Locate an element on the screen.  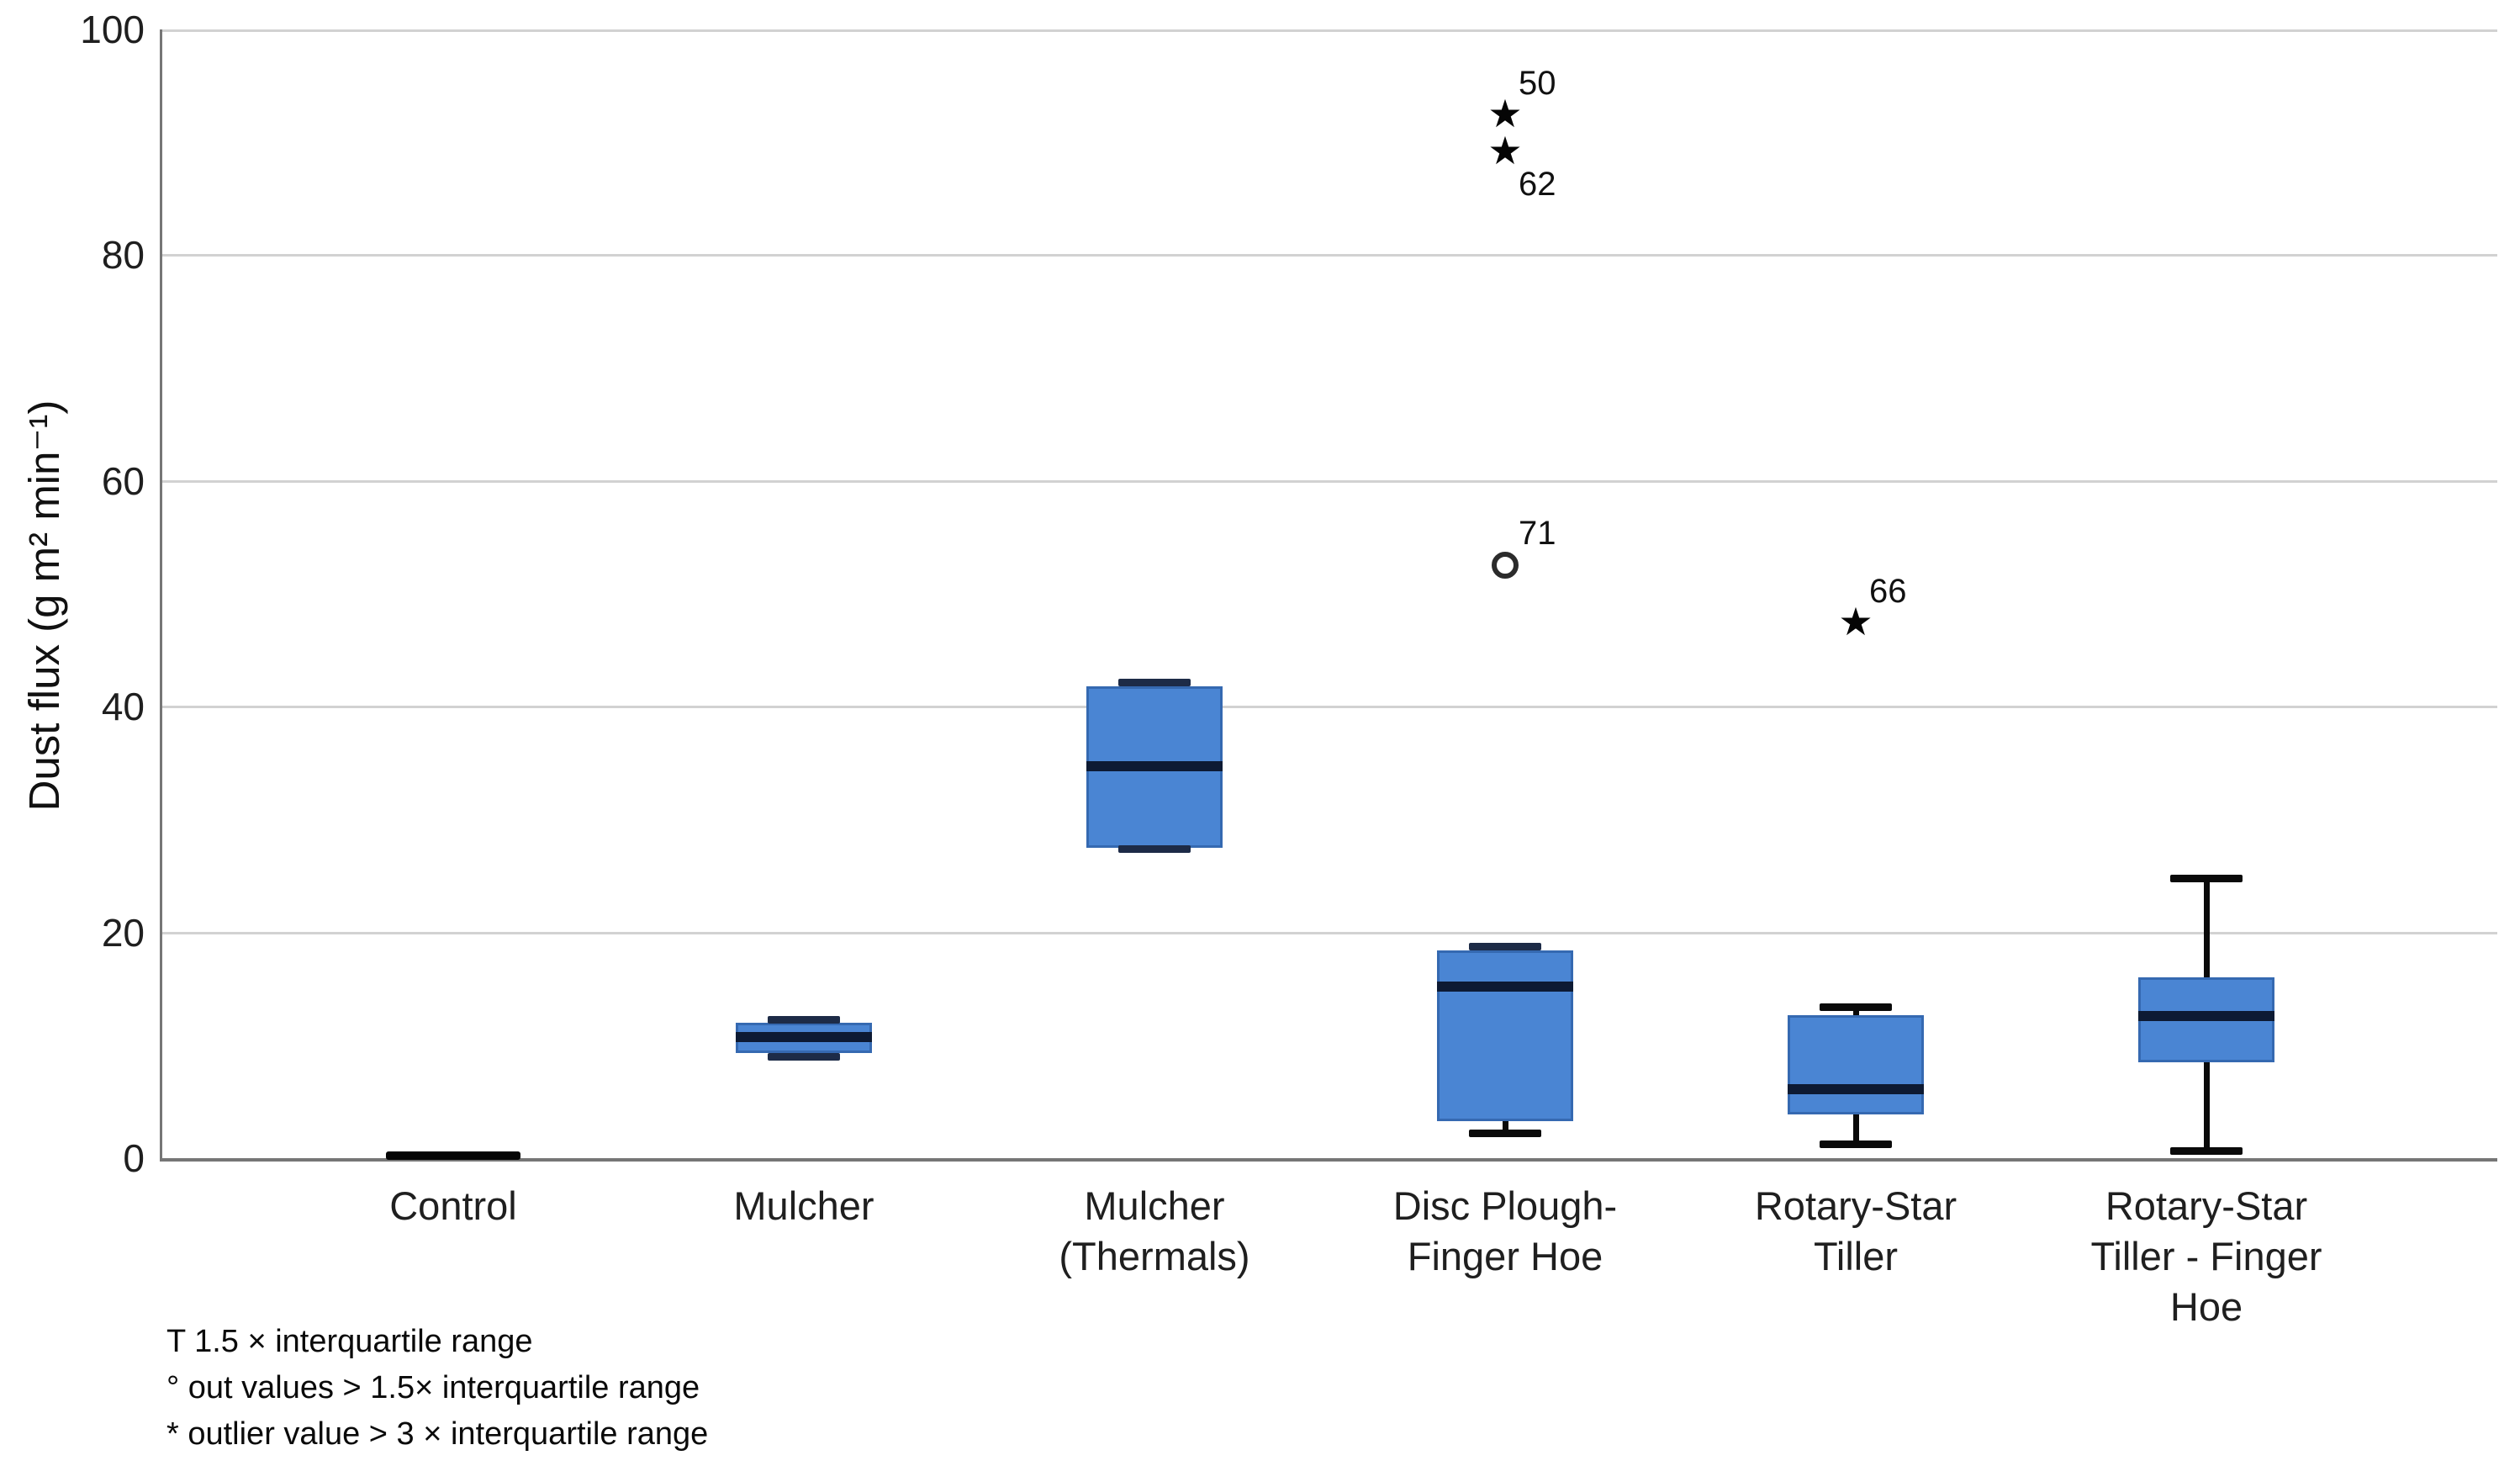
x-tick-label-rotary-star-tiller-finger-hoe: Rotary-Star Tiller - Finger Hoe is located at coordinates (2206, 1257).